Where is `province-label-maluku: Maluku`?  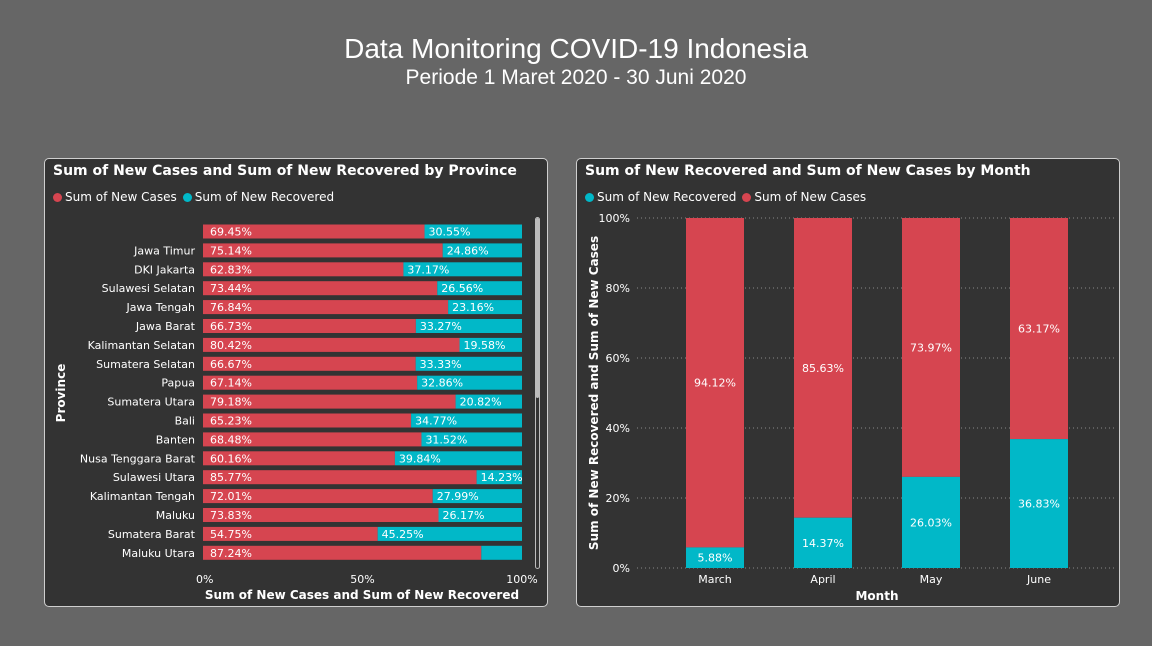
province-label-maluku: Maluku is located at coordinates (175, 515).